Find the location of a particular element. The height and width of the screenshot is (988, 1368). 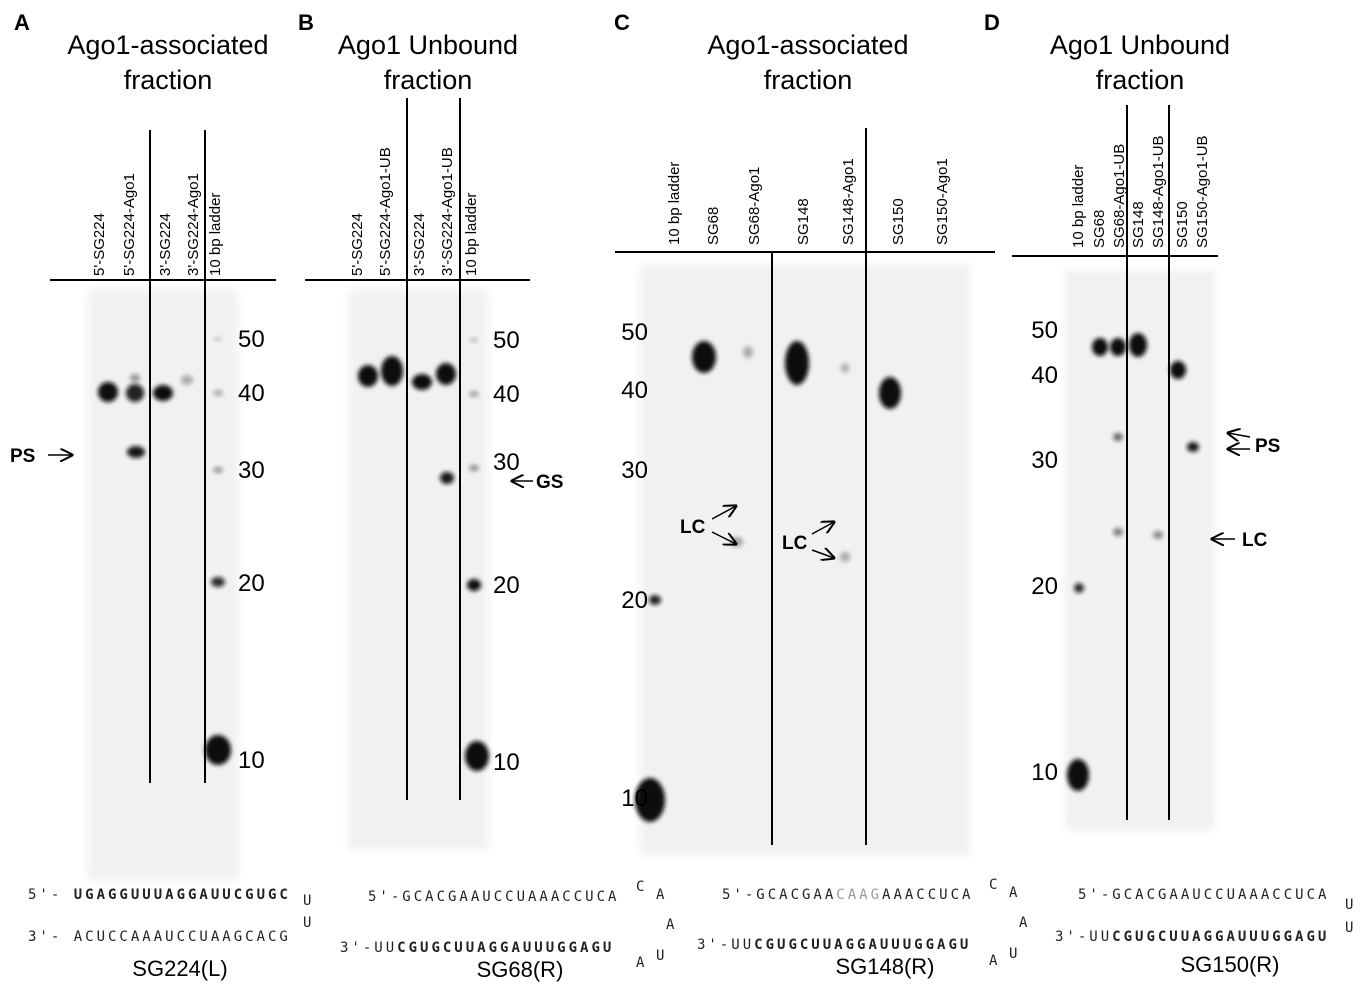

lane-label: 3'-SG224-Ago1-UB is located at coordinates (447, 211).